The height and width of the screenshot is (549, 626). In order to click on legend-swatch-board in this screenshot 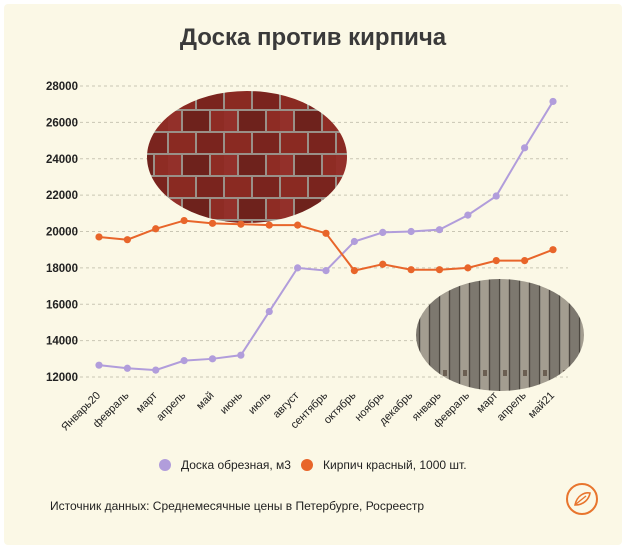, I will do `click(165, 465)`.